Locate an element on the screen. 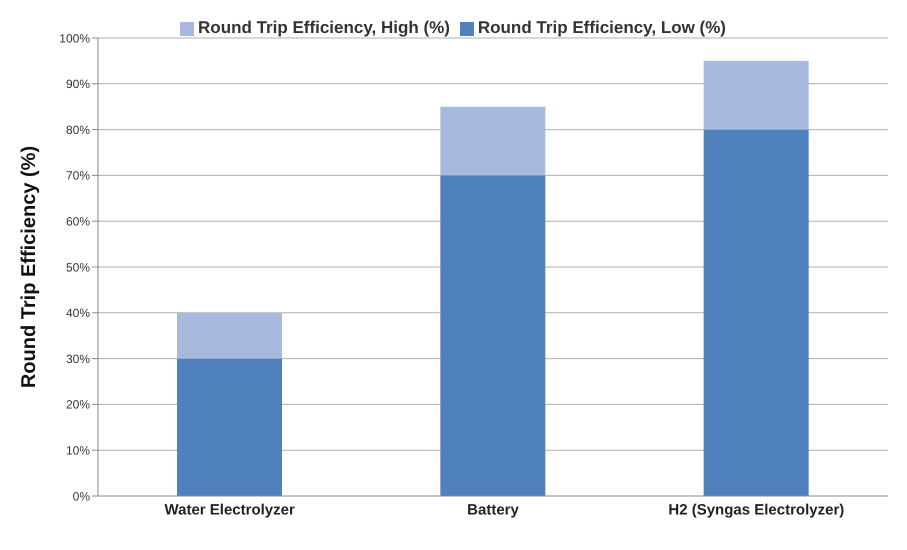 Image resolution: width=907 pixels, height=550 pixels. x-tick-label: Water Electrolyzer is located at coordinates (229, 510).